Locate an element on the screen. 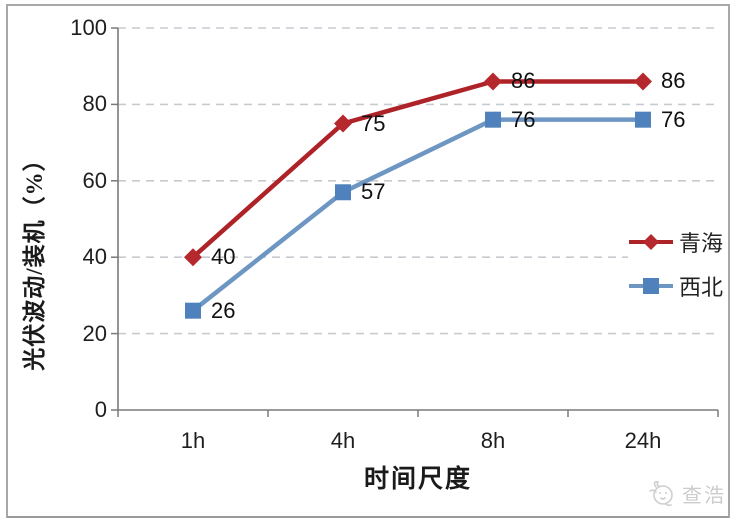  data-point-label: 57 is located at coordinates (373, 192).